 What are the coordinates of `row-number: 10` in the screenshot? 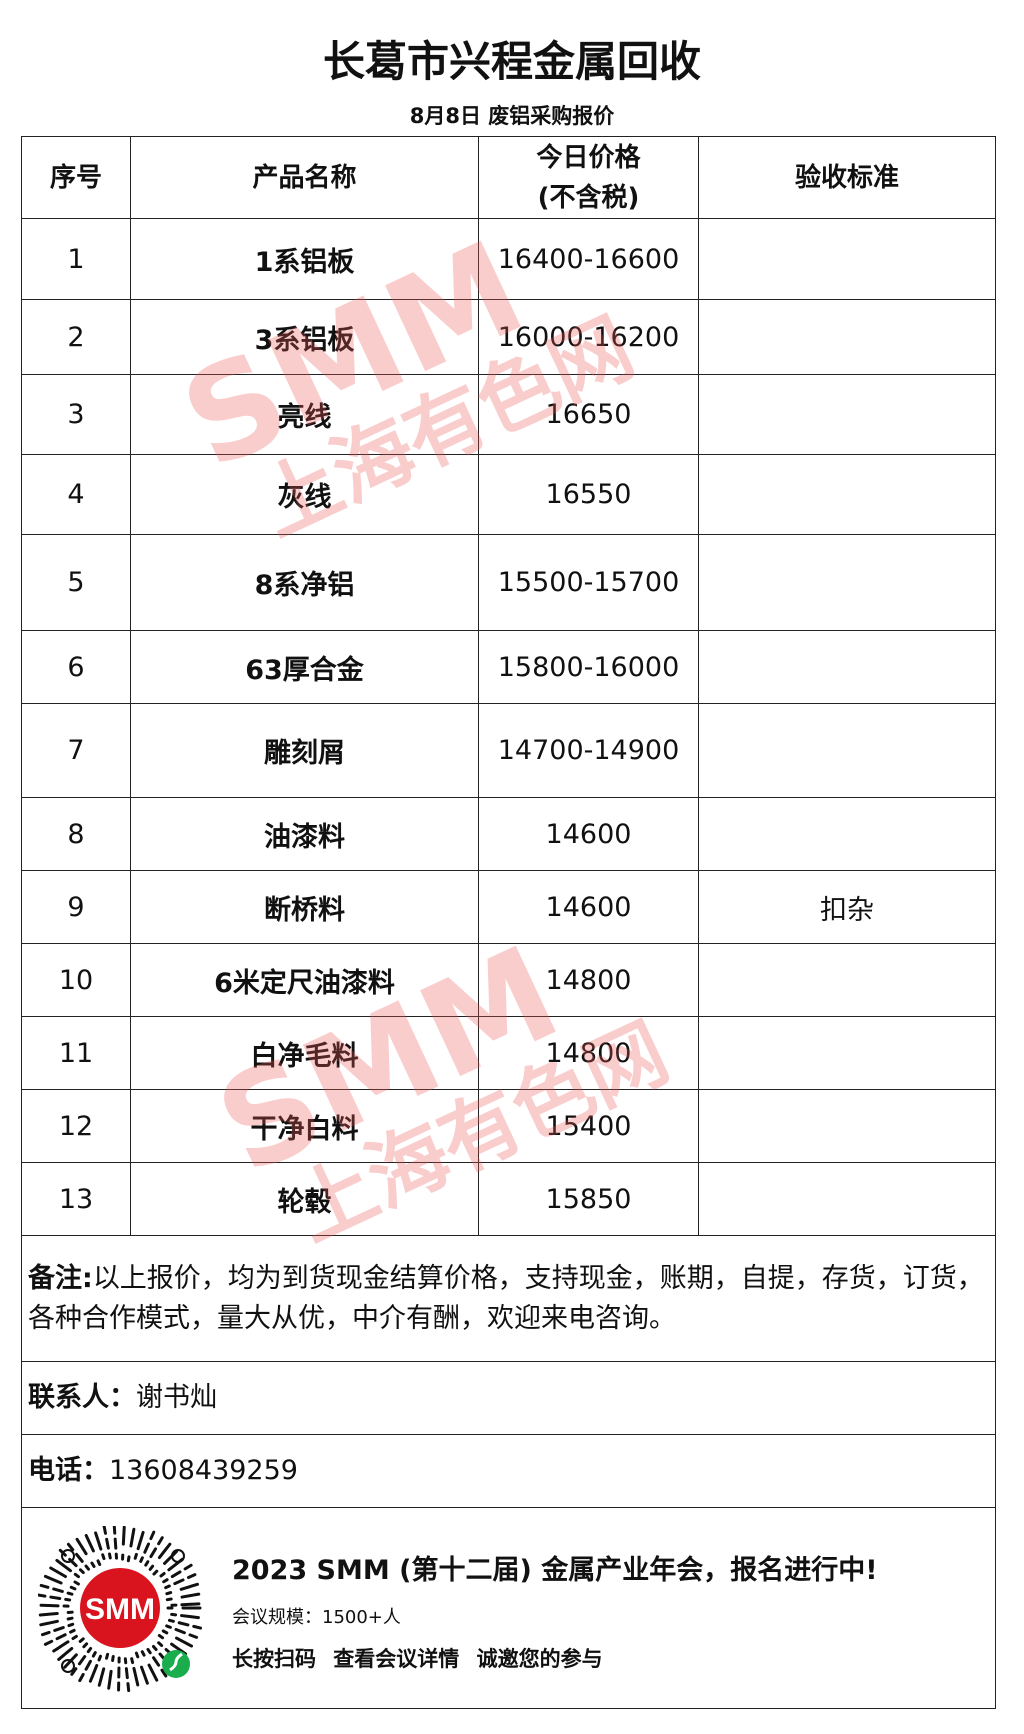 It's located at (76, 980).